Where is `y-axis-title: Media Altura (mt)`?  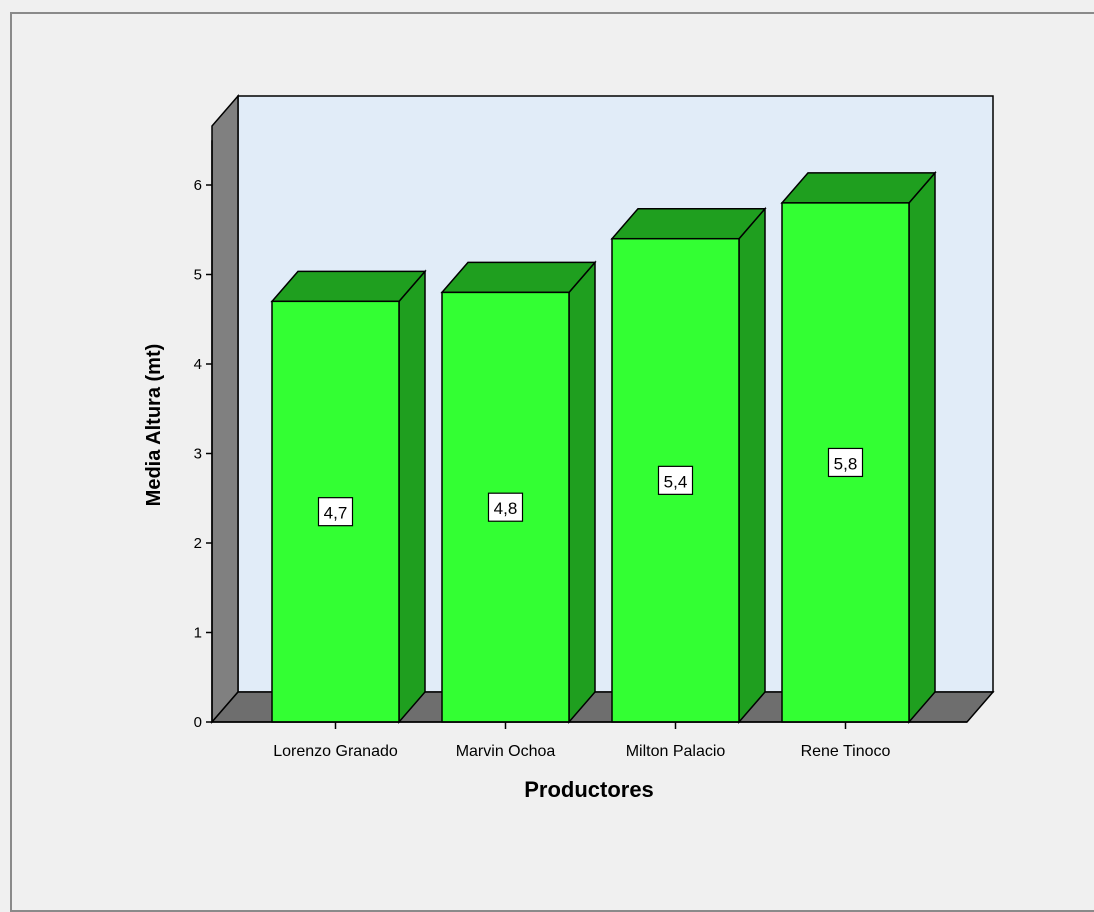 y-axis-title: Media Altura (mt) is located at coordinates (154, 425).